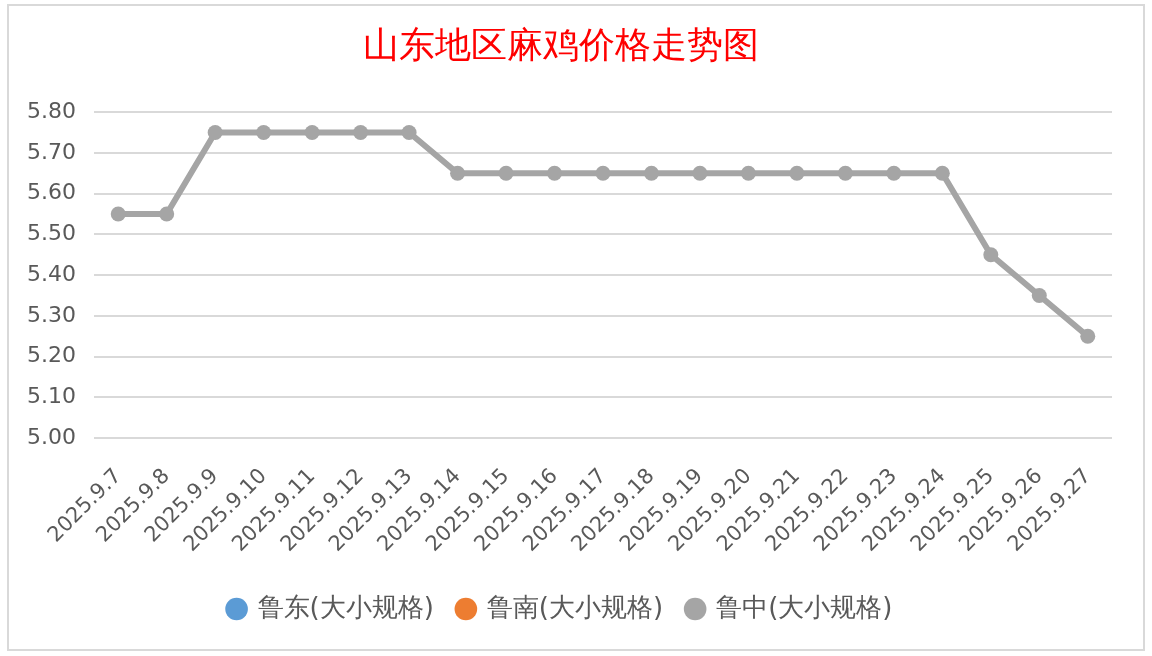 The image size is (1152, 656). Describe the element at coordinates (560, 44) in the screenshot. I see `chart-title: 山东地区麻鸡价格走势图` at that location.